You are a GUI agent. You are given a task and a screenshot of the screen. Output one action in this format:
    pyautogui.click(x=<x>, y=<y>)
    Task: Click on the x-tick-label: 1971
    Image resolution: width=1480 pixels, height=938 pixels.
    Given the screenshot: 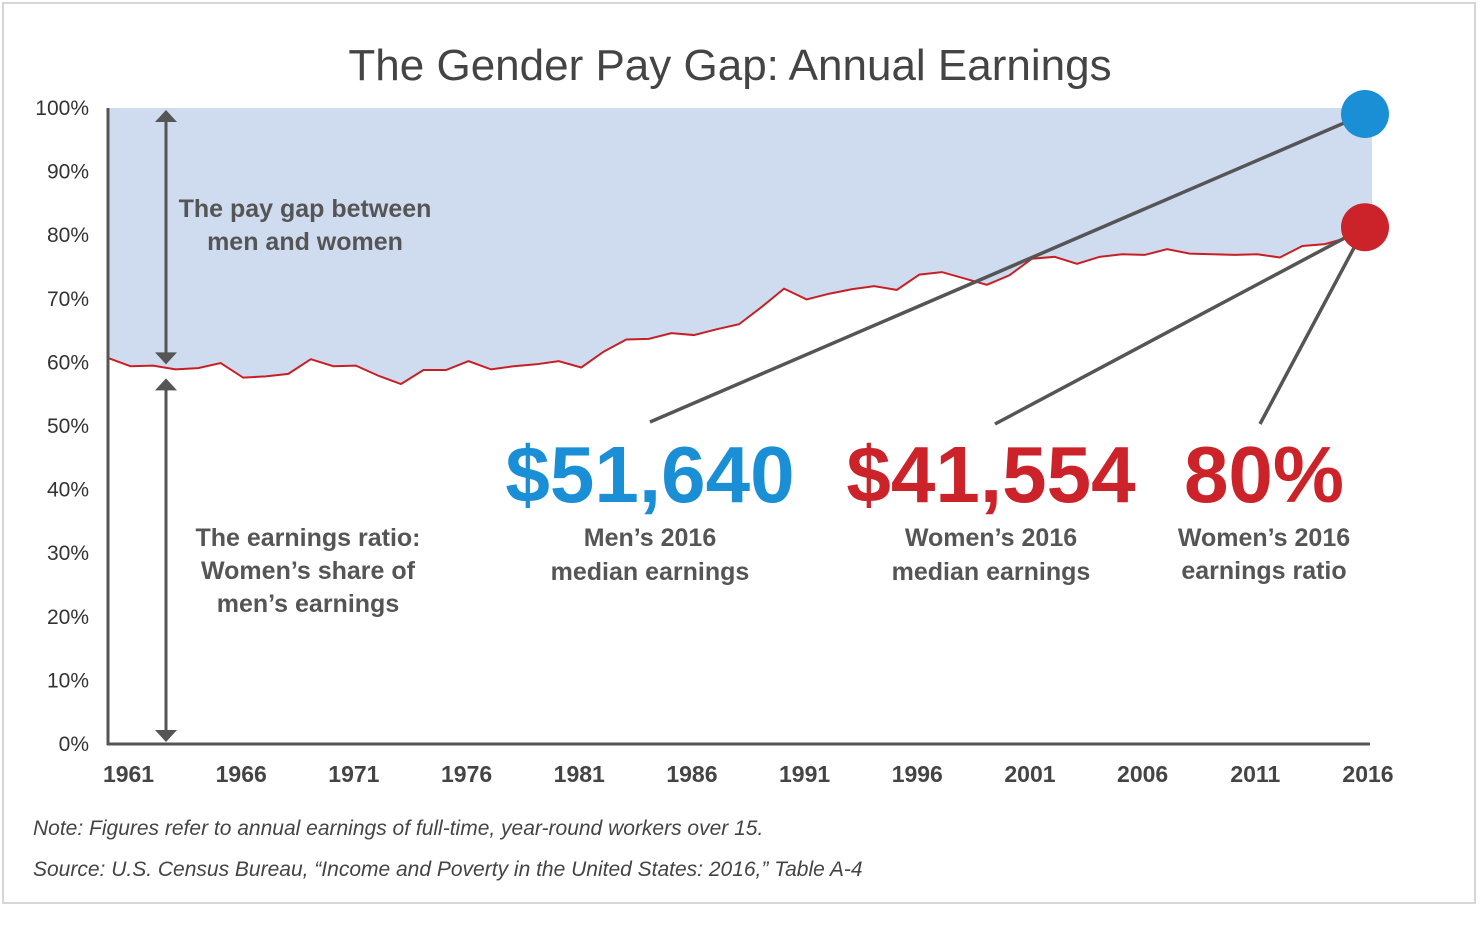 What is the action you would take?
    pyautogui.click(x=353, y=774)
    